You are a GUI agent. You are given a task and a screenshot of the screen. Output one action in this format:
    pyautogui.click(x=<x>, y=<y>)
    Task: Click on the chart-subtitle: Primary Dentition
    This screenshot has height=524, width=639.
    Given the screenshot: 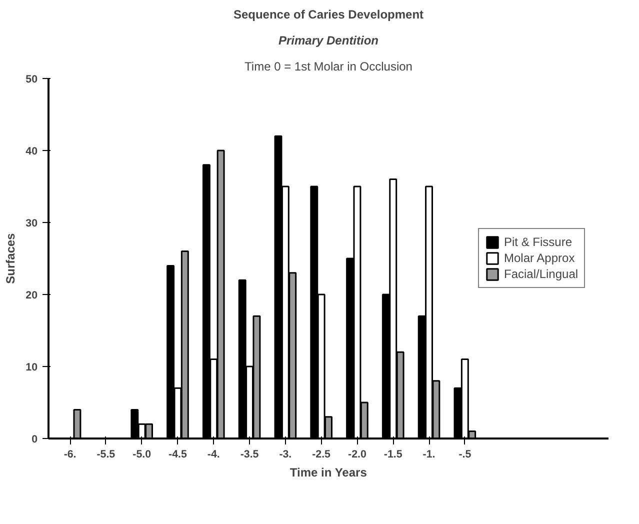 What is the action you would take?
    pyautogui.click(x=328, y=41)
    